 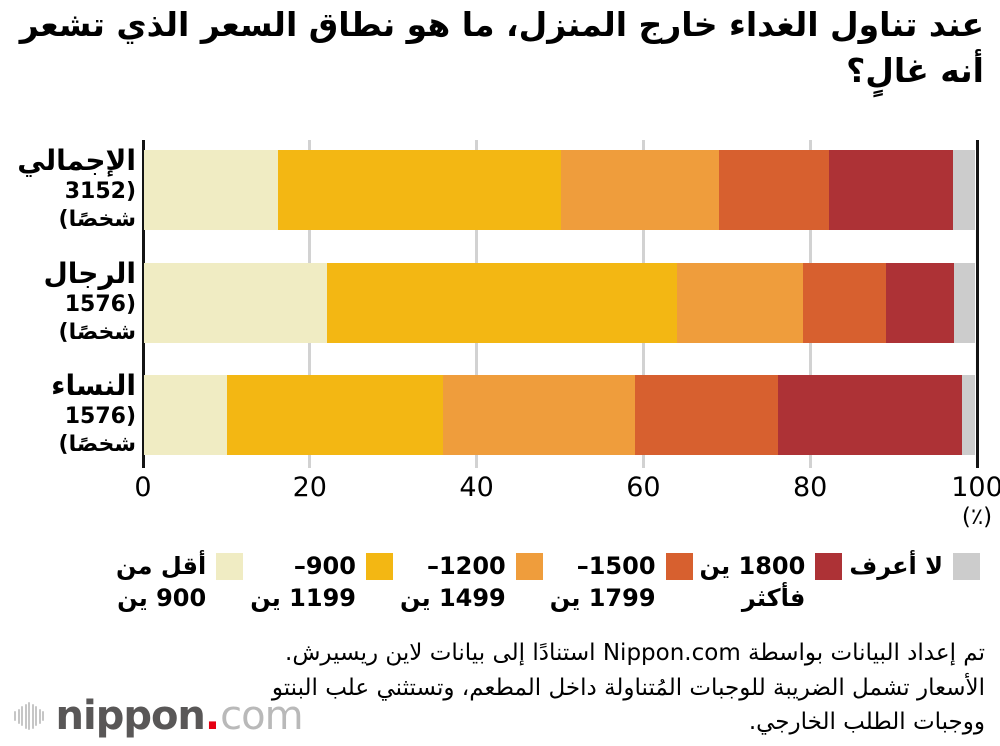 I want to click on x-tick-label: 20, so click(x=309, y=487).